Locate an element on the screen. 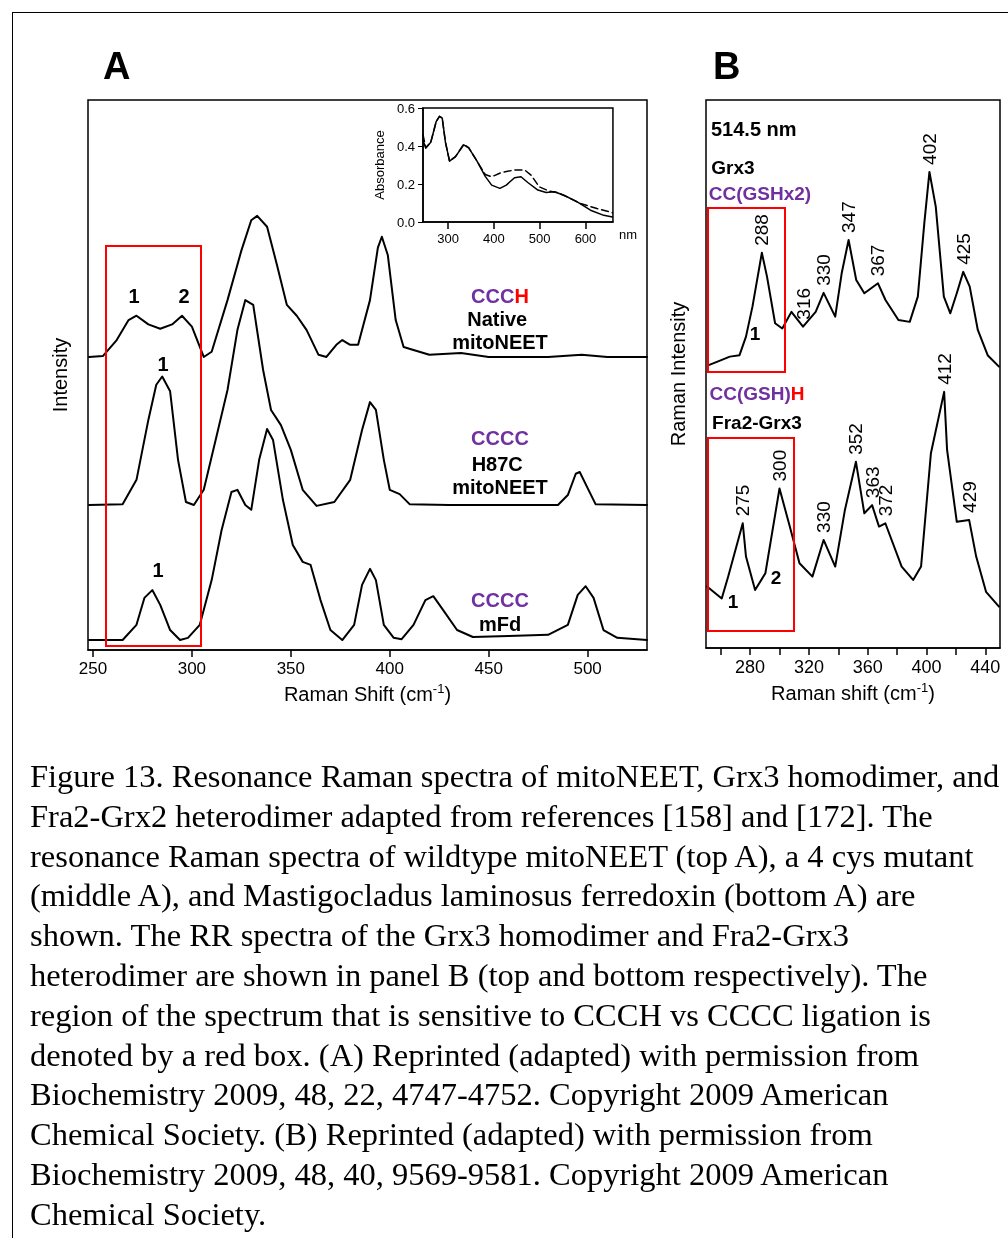 The width and height of the screenshot is (1008, 1238). y-tick-label: 0.2 is located at coordinates (405, 184).